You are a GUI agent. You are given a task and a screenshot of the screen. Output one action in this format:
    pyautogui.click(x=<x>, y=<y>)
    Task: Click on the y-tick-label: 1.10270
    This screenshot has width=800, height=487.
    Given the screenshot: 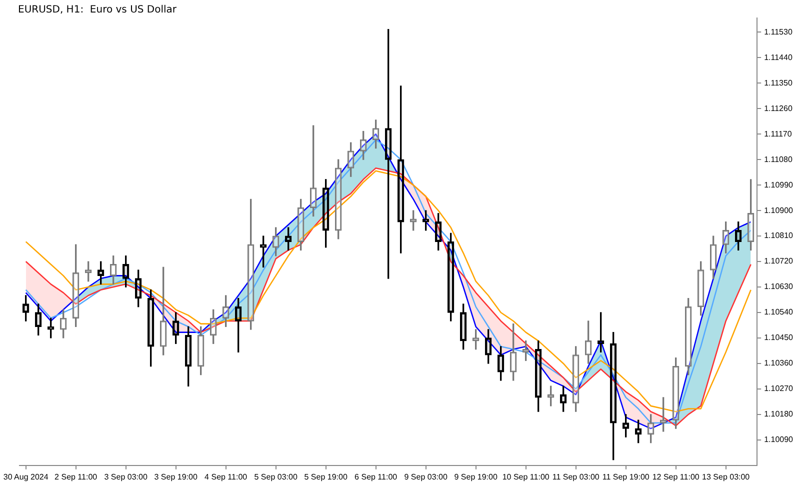 What is the action you would take?
    pyautogui.click(x=779, y=389)
    